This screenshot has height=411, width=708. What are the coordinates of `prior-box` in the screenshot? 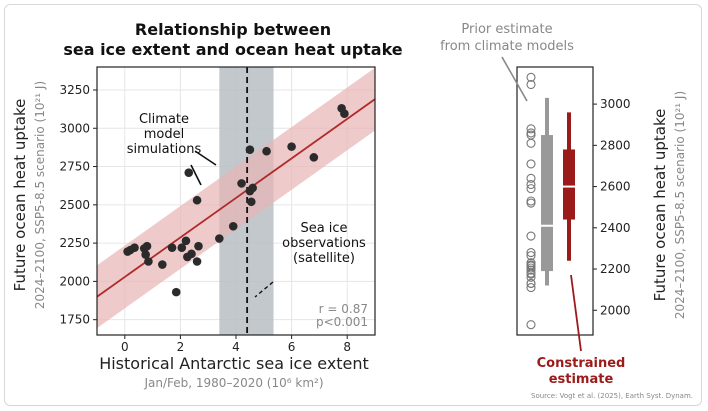 It's located at (547, 203).